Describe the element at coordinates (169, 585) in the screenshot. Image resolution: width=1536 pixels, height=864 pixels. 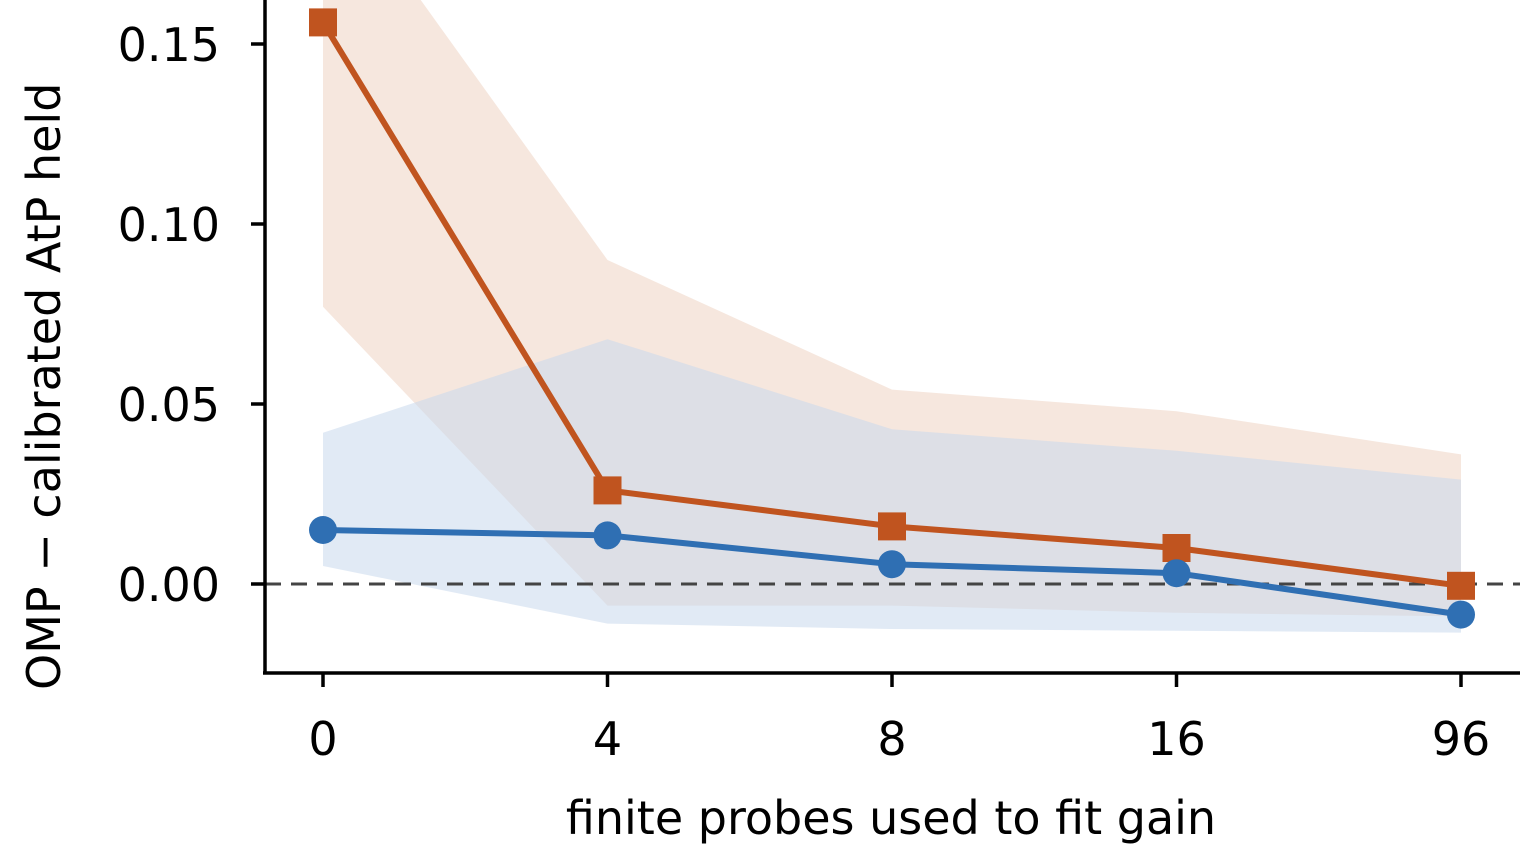
I see `y-tick-label: 0.00` at that location.